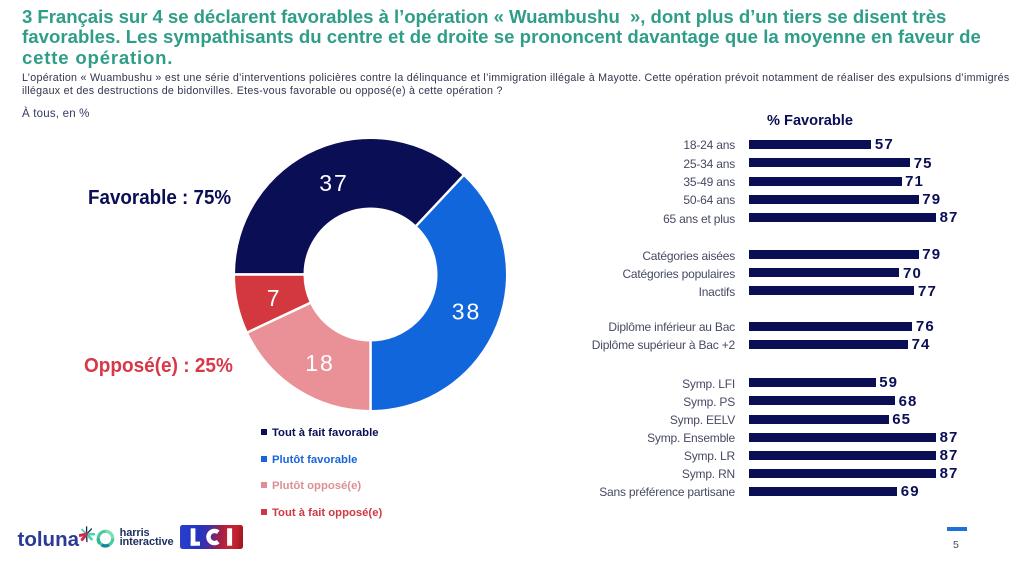 Image resolution: width=1024 pixels, height=576 pixels. I want to click on svg-text: 37, so click(334, 183).